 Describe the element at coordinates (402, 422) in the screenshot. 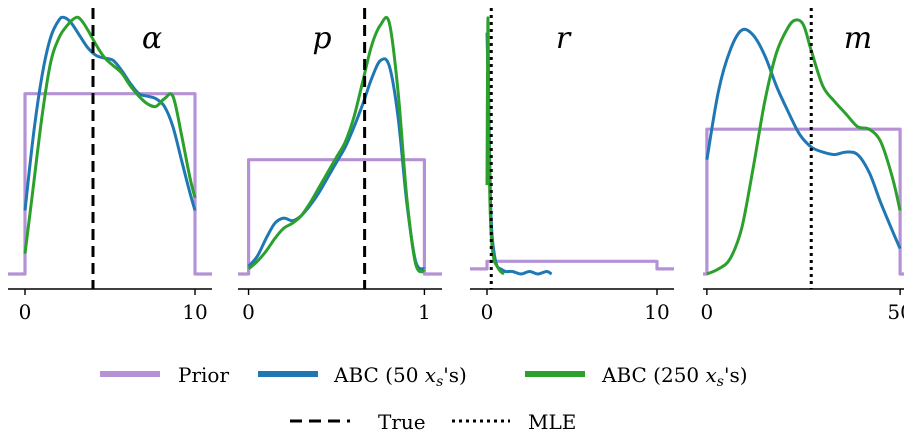

I see `legend-true-label: True` at that location.